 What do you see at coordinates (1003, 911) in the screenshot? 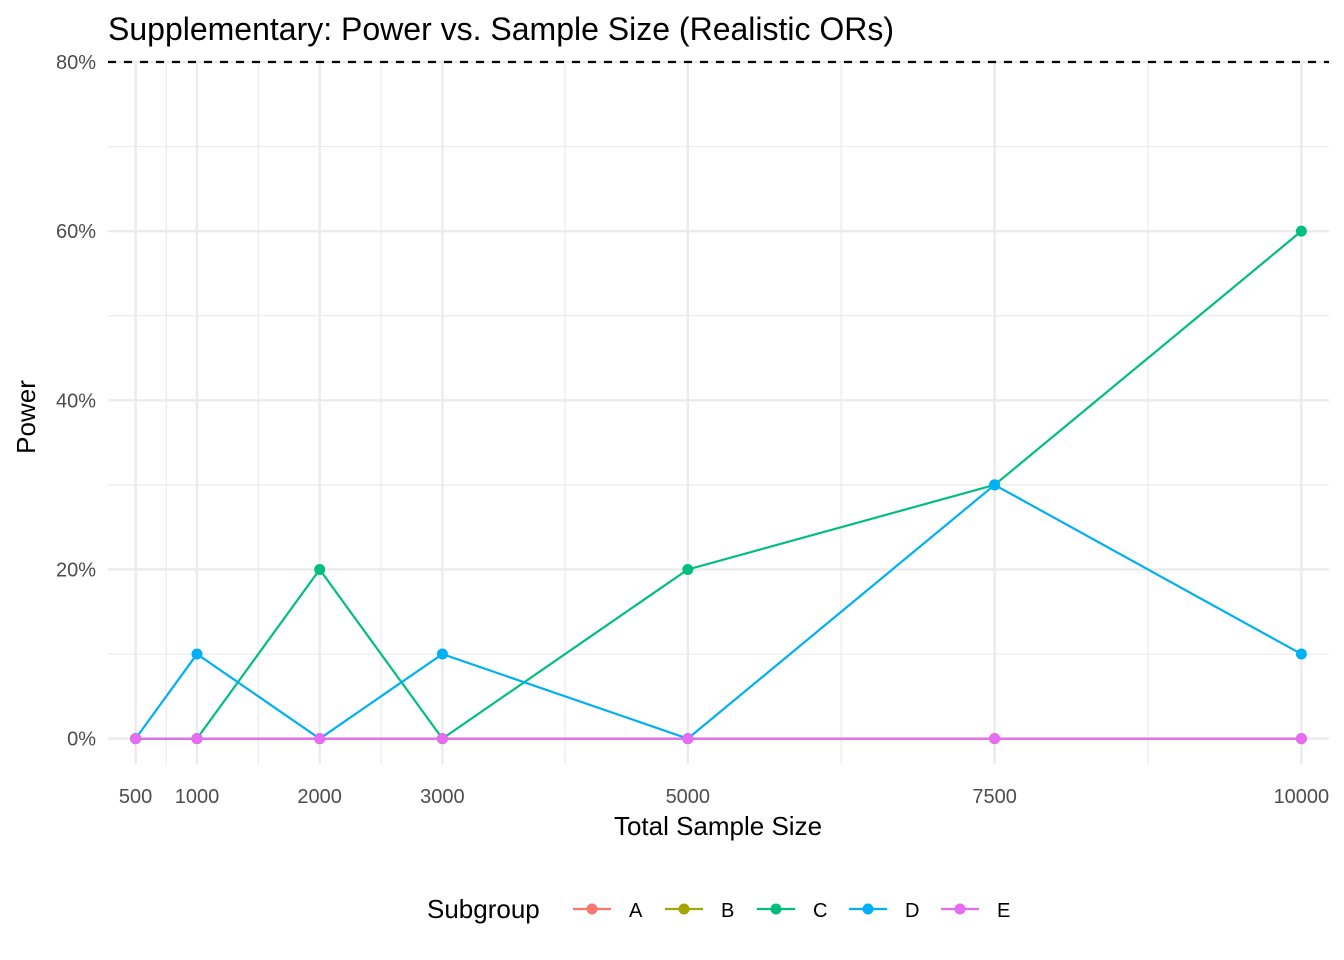
I see `legend-label: E` at bounding box center [1003, 911].